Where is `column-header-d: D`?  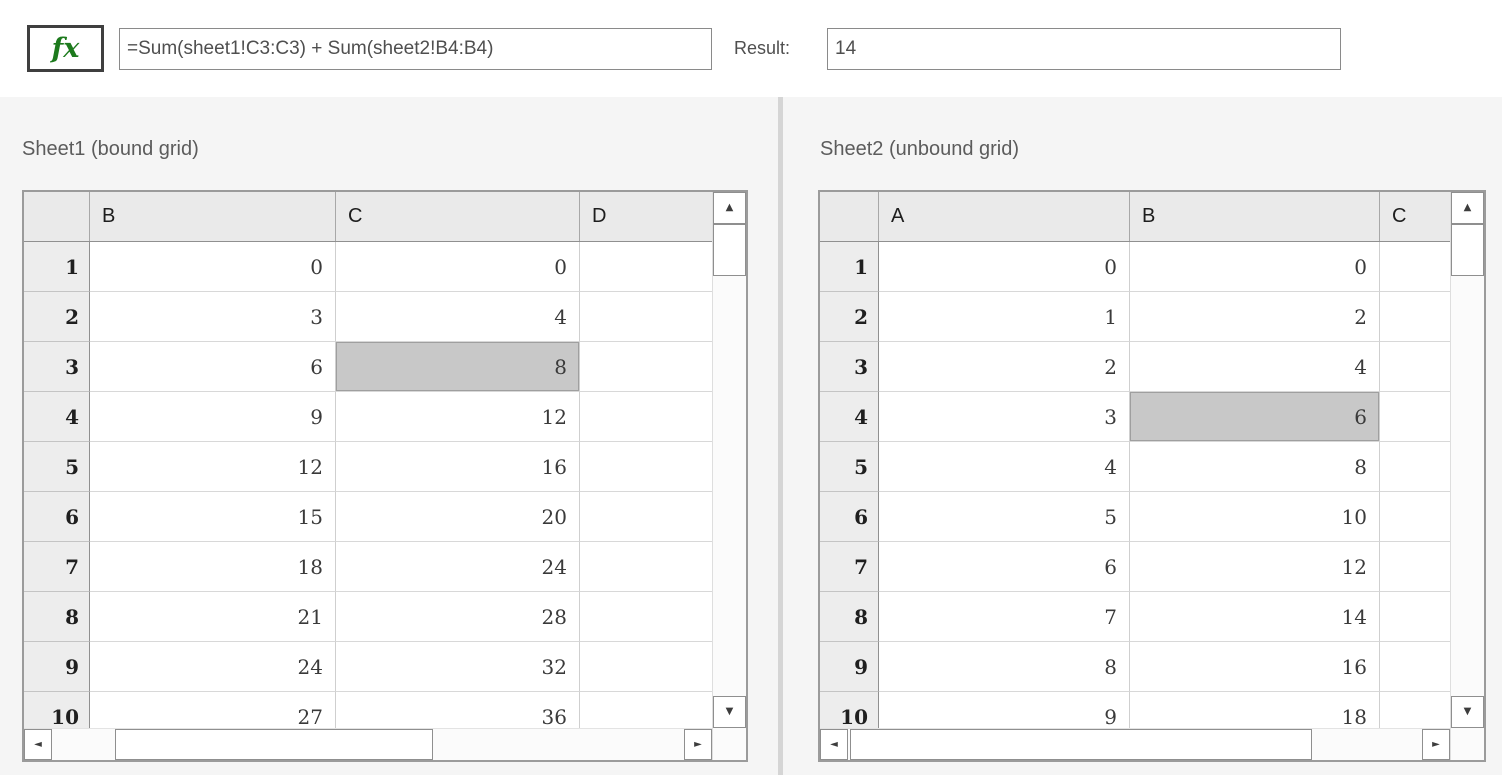
column-header-d: D is located at coordinates (599, 216).